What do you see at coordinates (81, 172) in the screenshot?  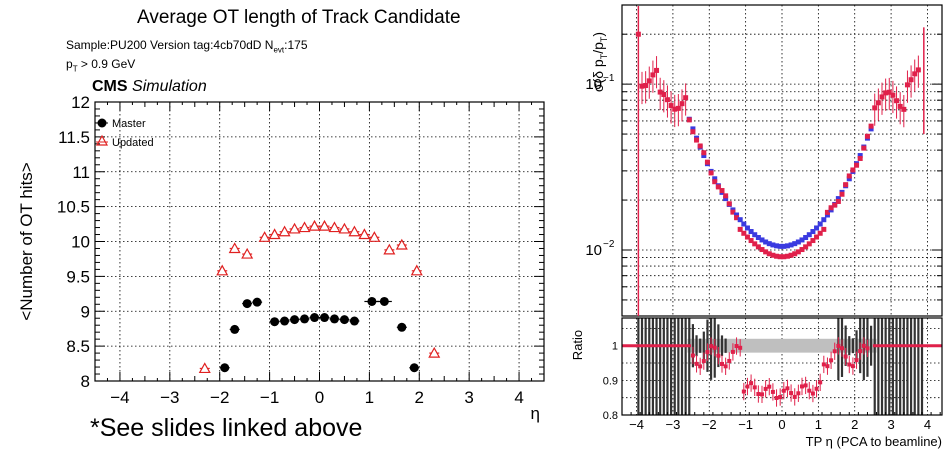 I see `y-tick-label: 11` at bounding box center [81, 172].